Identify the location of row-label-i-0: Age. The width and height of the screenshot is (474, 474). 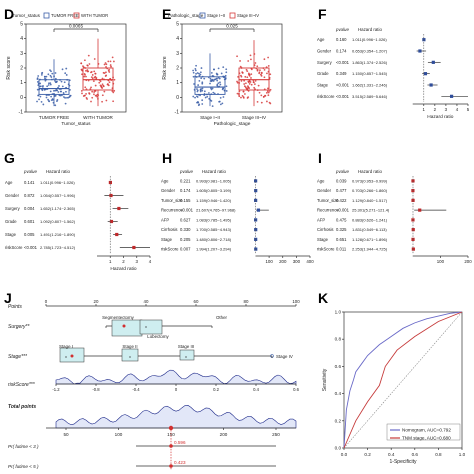
(321, 180).